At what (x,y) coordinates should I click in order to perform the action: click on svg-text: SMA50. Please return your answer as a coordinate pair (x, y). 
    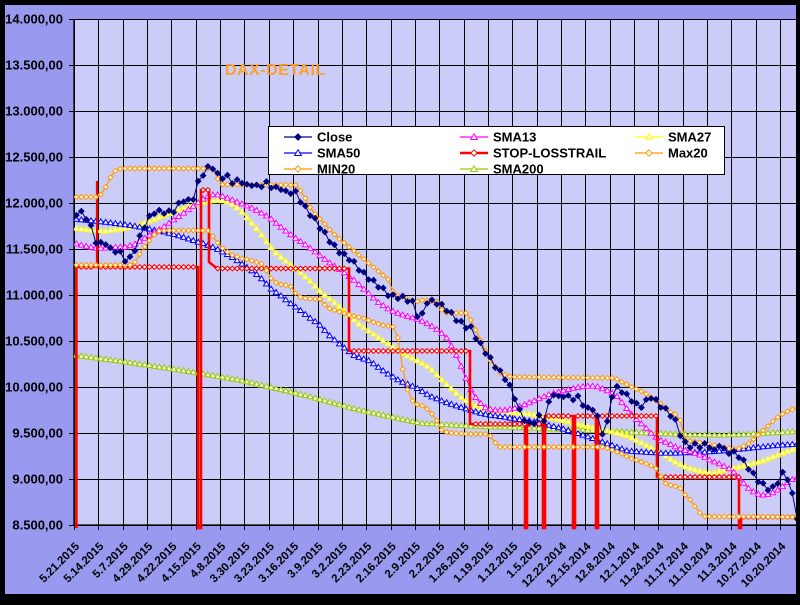
    Looking at the image, I should click on (338, 153).